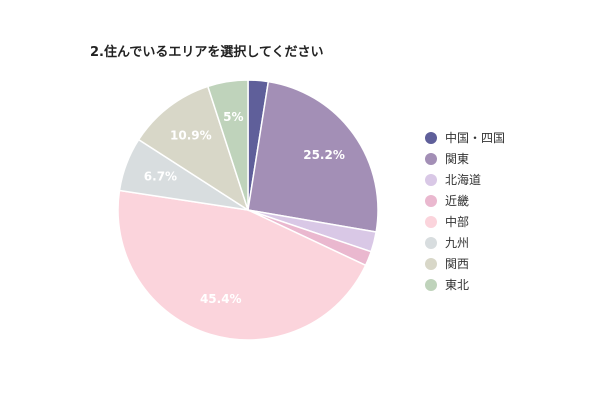 Image resolution: width=600 pixels, height=400 pixels. What do you see at coordinates (457, 285) in the screenshot?
I see `legend-label-8: 東北` at bounding box center [457, 285].